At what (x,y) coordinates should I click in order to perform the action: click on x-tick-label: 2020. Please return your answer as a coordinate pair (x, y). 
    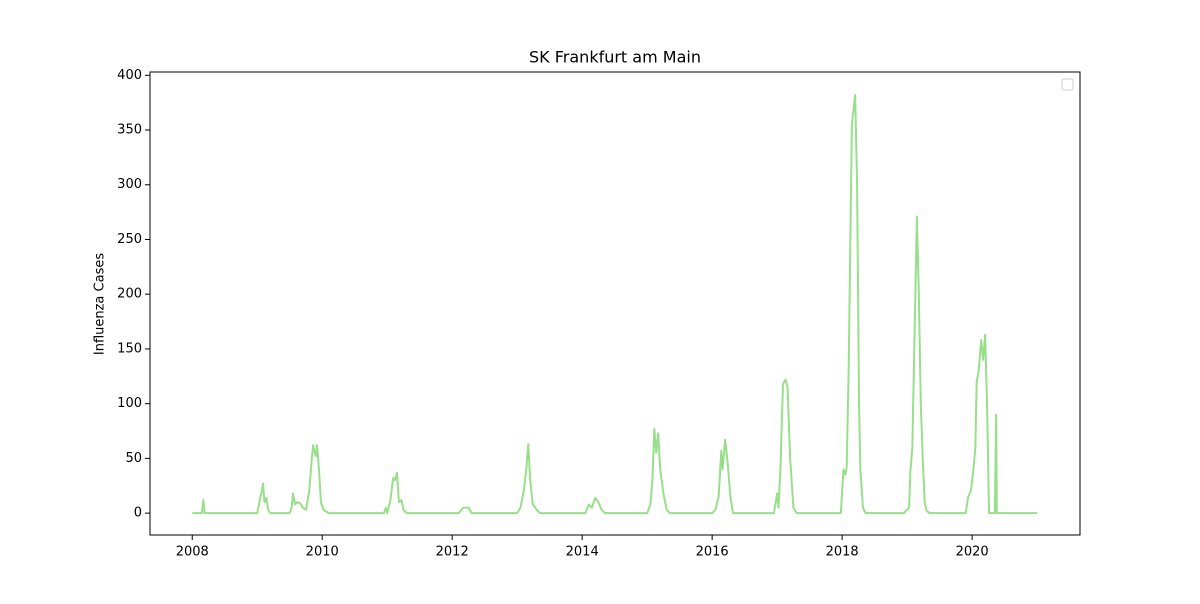
    Looking at the image, I should click on (972, 552).